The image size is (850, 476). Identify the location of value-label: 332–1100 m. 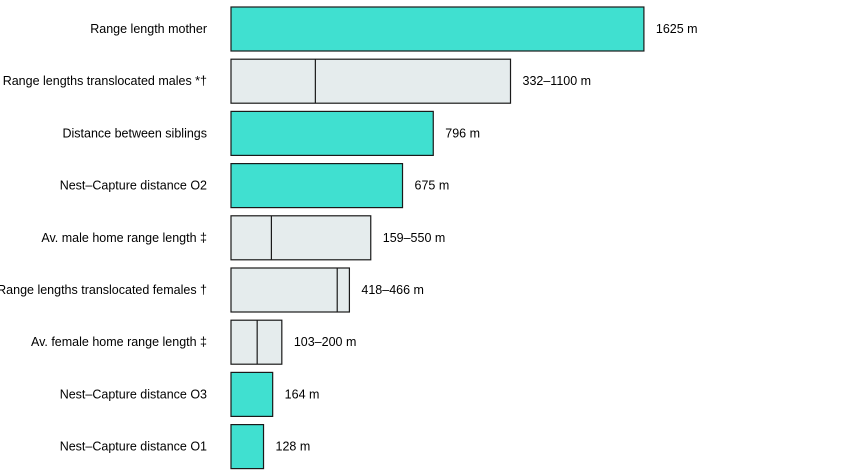
(557, 81).